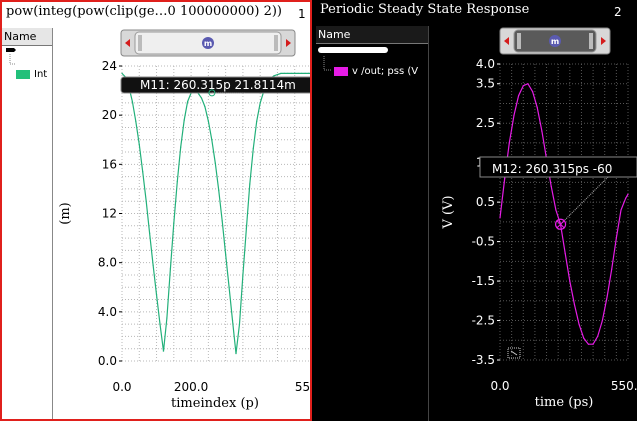 This screenshot has width=637, height=421. What do you see at coordinates (314, 210) in the screenshot?
I see `panel-divider` at bounding box center [314, 210].